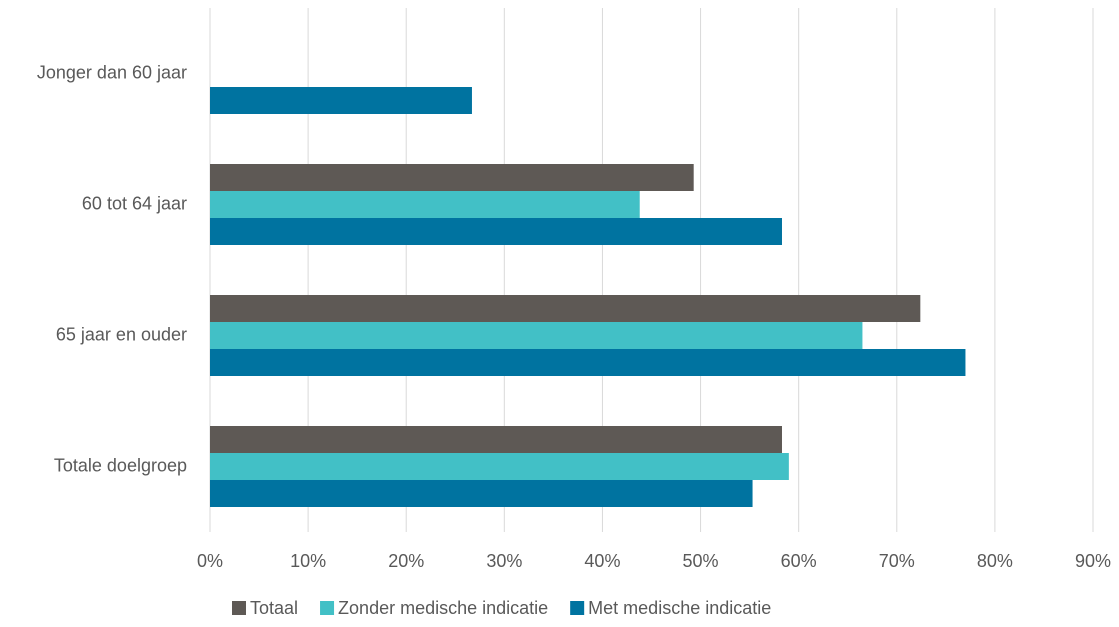 The width and height of the screenshot is (1119, 627). Describe the element at coordinates (134, 203) in the screenshot. I see `y-tick-label: 60 tot 64 jaar` at that location.